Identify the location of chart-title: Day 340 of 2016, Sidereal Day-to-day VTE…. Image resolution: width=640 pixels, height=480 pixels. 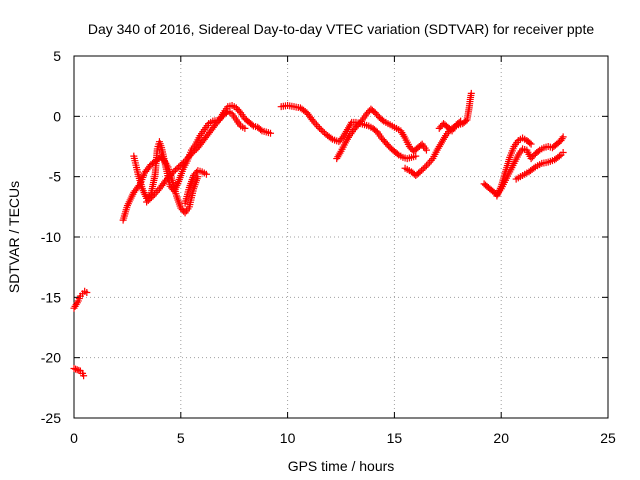
(341, 29).